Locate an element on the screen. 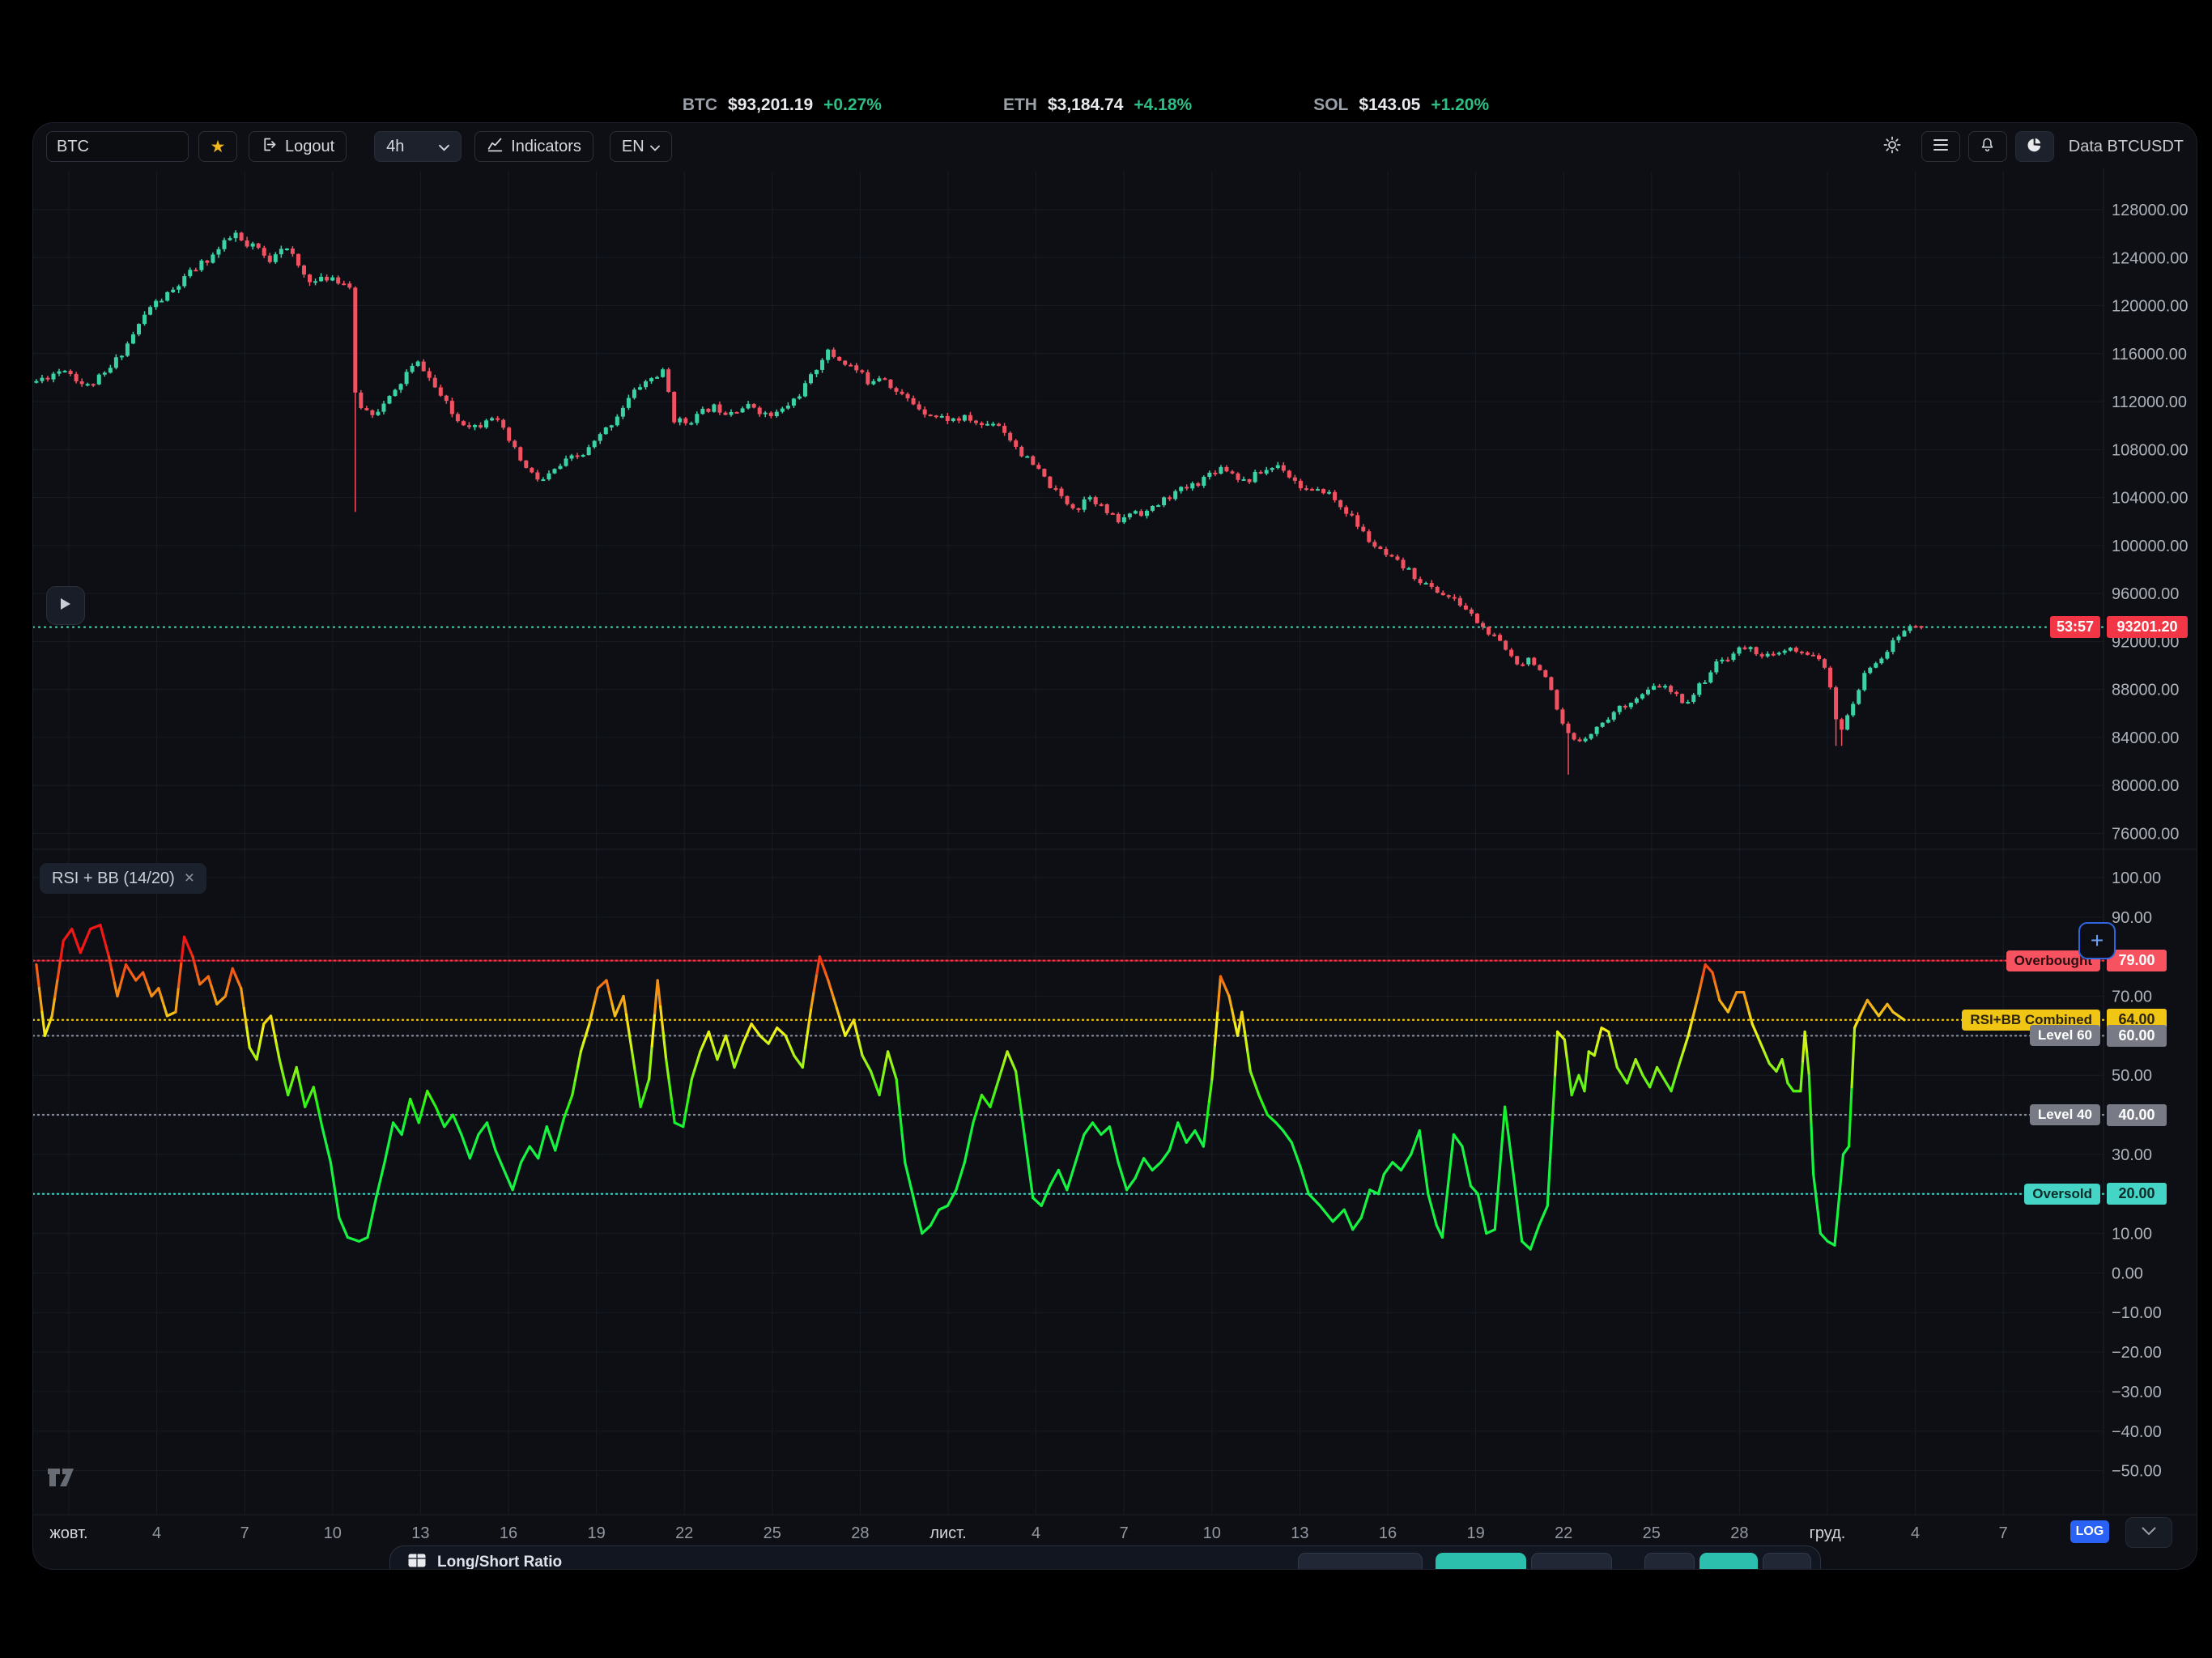  price-axis-label: 76000.00 is located at coordinates (2146, 834).